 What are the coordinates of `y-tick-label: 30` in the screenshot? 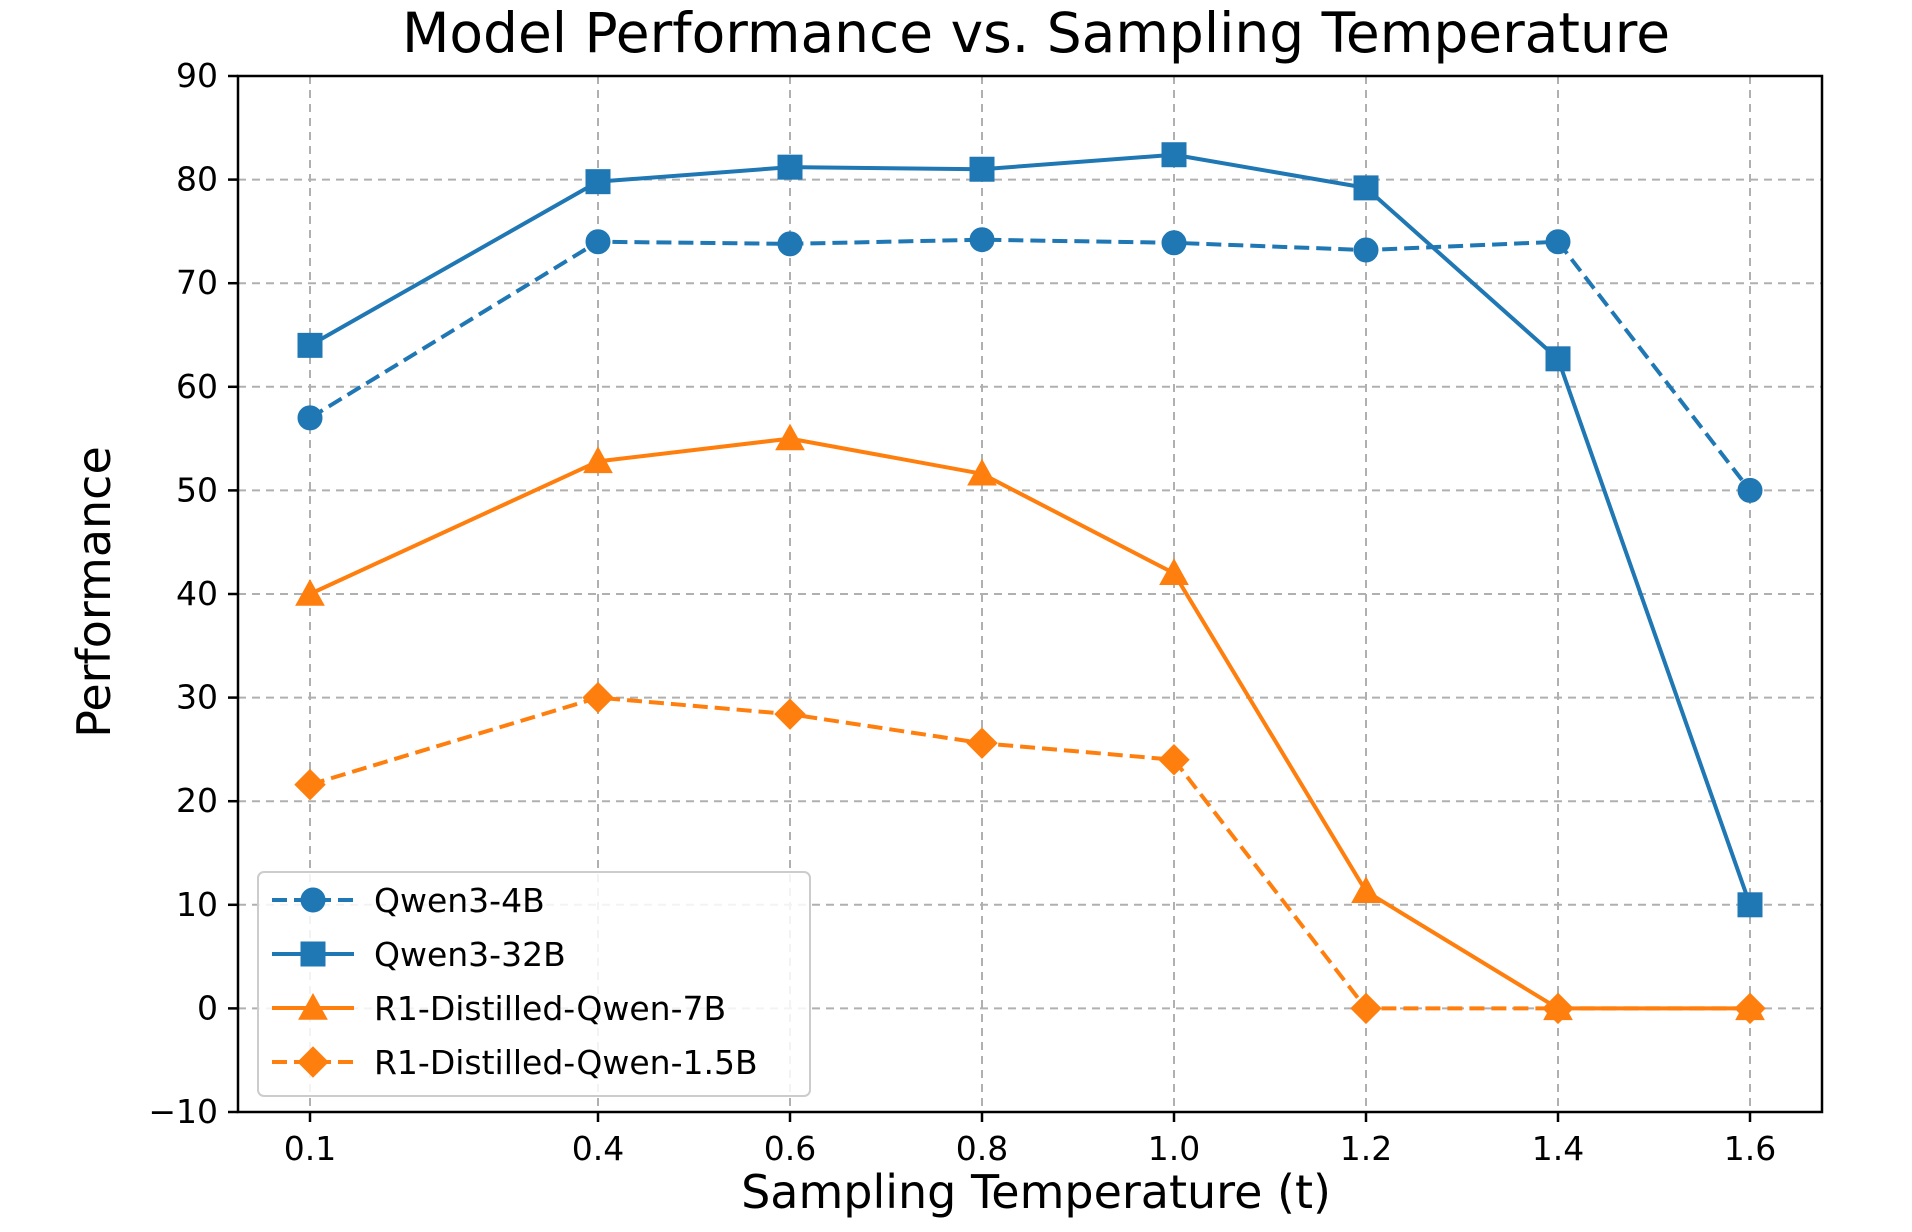 It's located at (197, 697).